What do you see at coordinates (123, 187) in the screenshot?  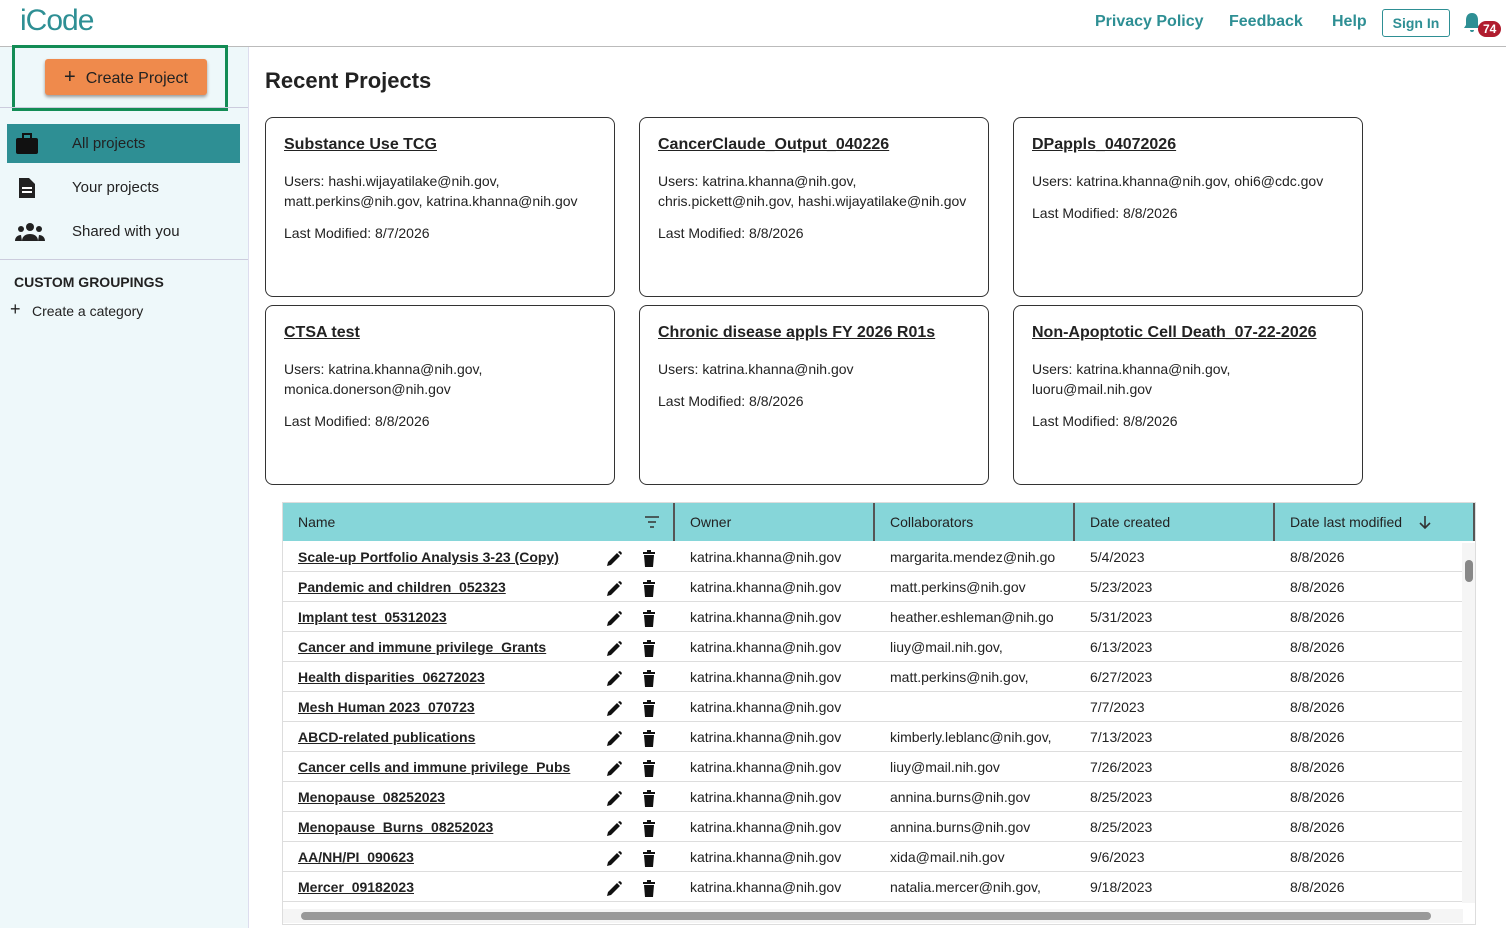 I see `nav-item: Your projects` at bounding box center [123, 187].